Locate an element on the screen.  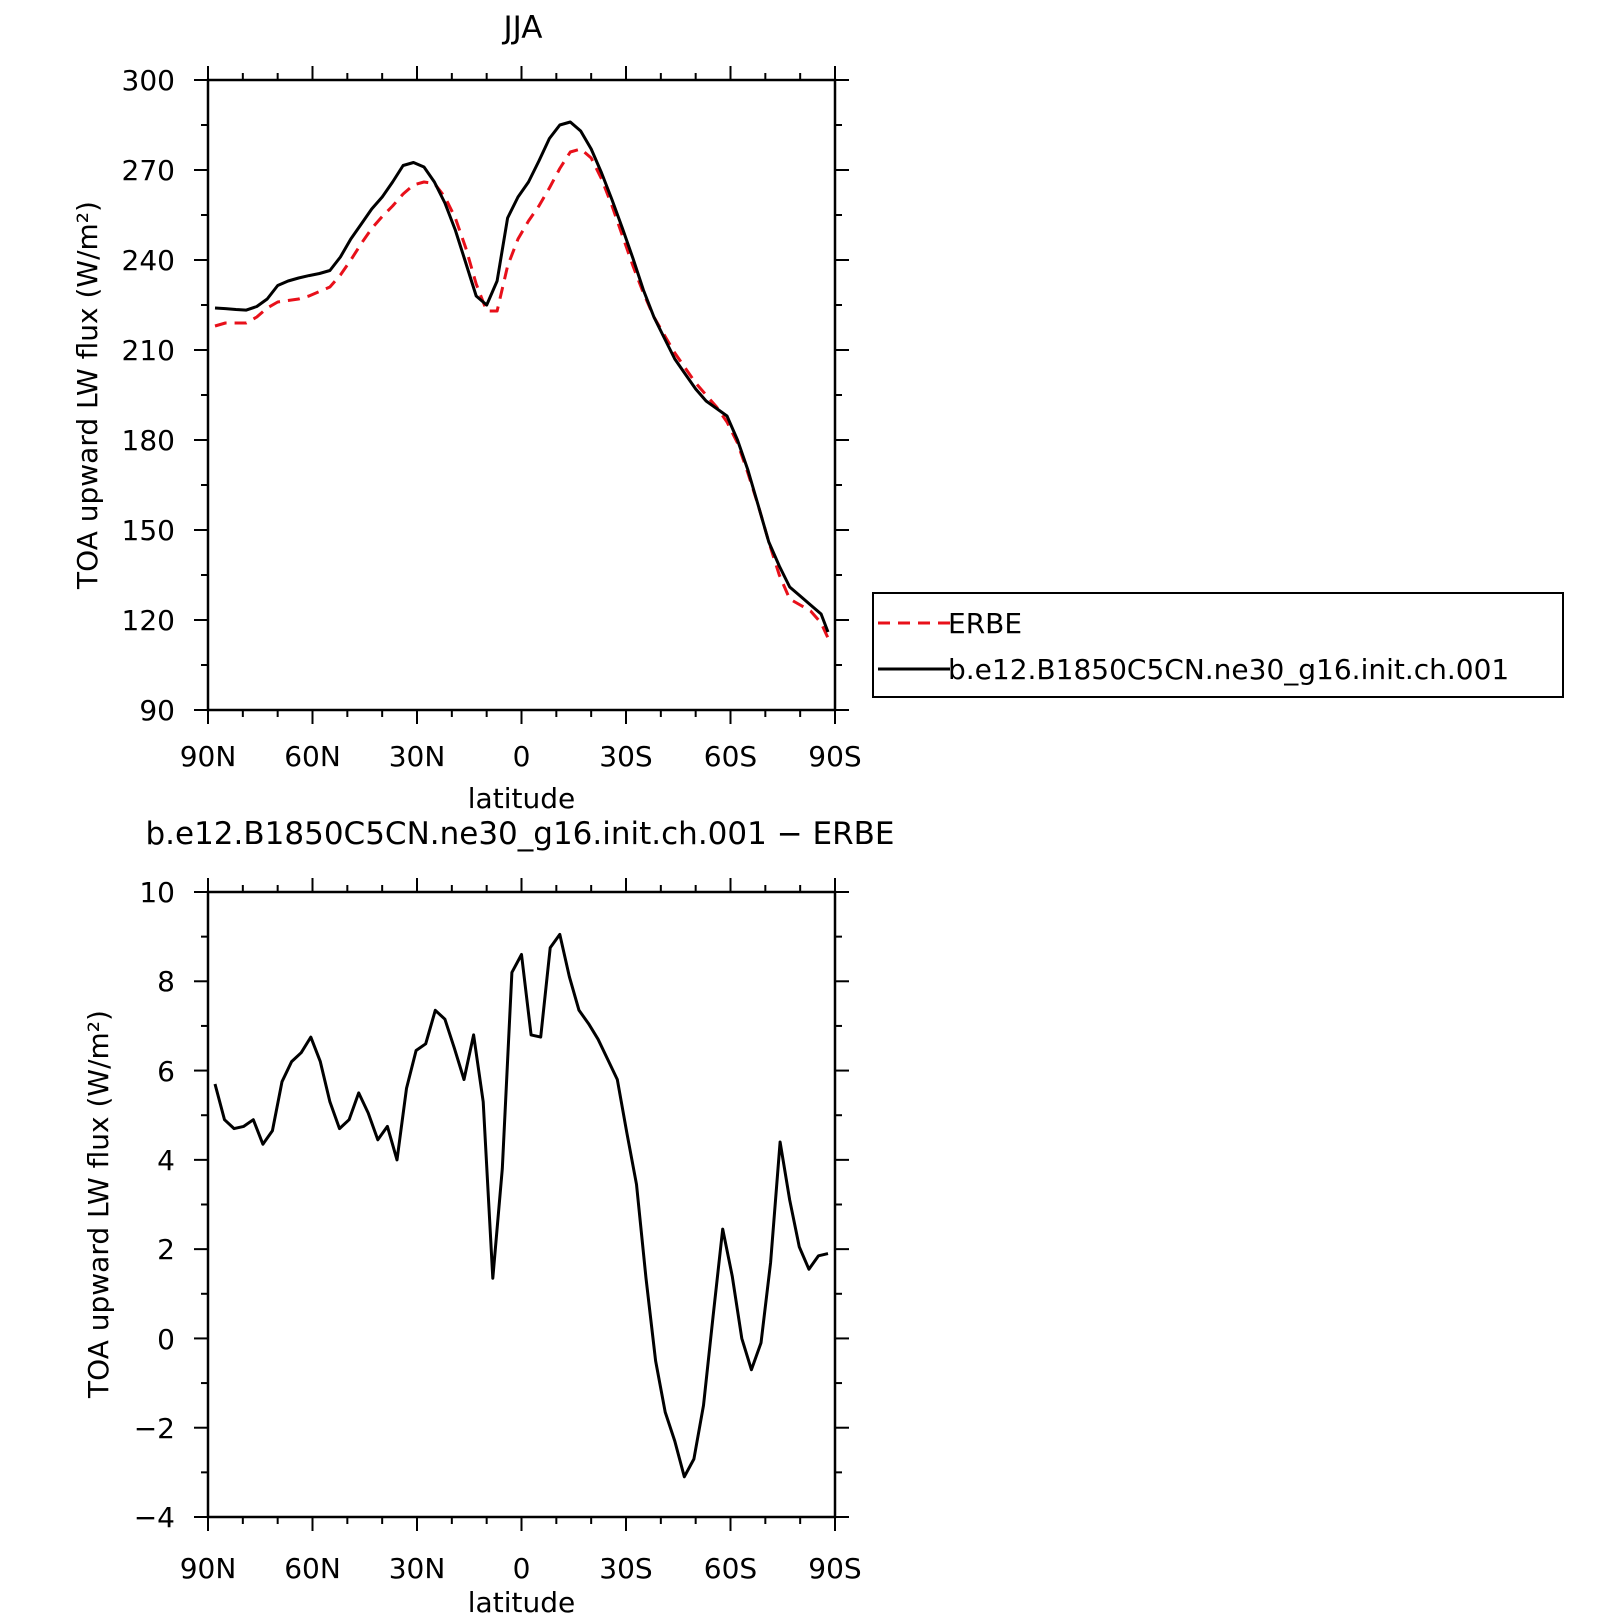
bottom-series is located at coordinates (521, 1205).